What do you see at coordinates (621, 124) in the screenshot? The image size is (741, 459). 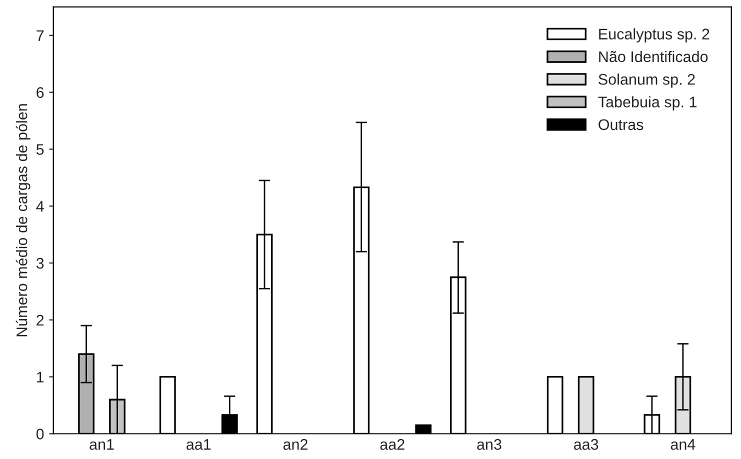 I see `legend-label: Outras` at bounding box center [621, 124].